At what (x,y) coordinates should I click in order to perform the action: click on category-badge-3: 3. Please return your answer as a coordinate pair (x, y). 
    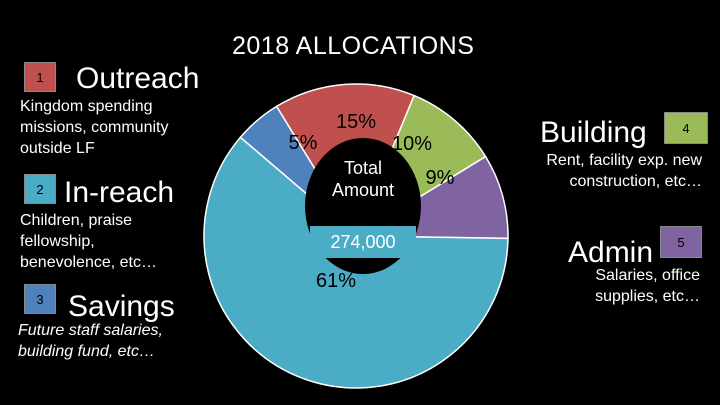
    Looking at the image, I should click on (40, 299).